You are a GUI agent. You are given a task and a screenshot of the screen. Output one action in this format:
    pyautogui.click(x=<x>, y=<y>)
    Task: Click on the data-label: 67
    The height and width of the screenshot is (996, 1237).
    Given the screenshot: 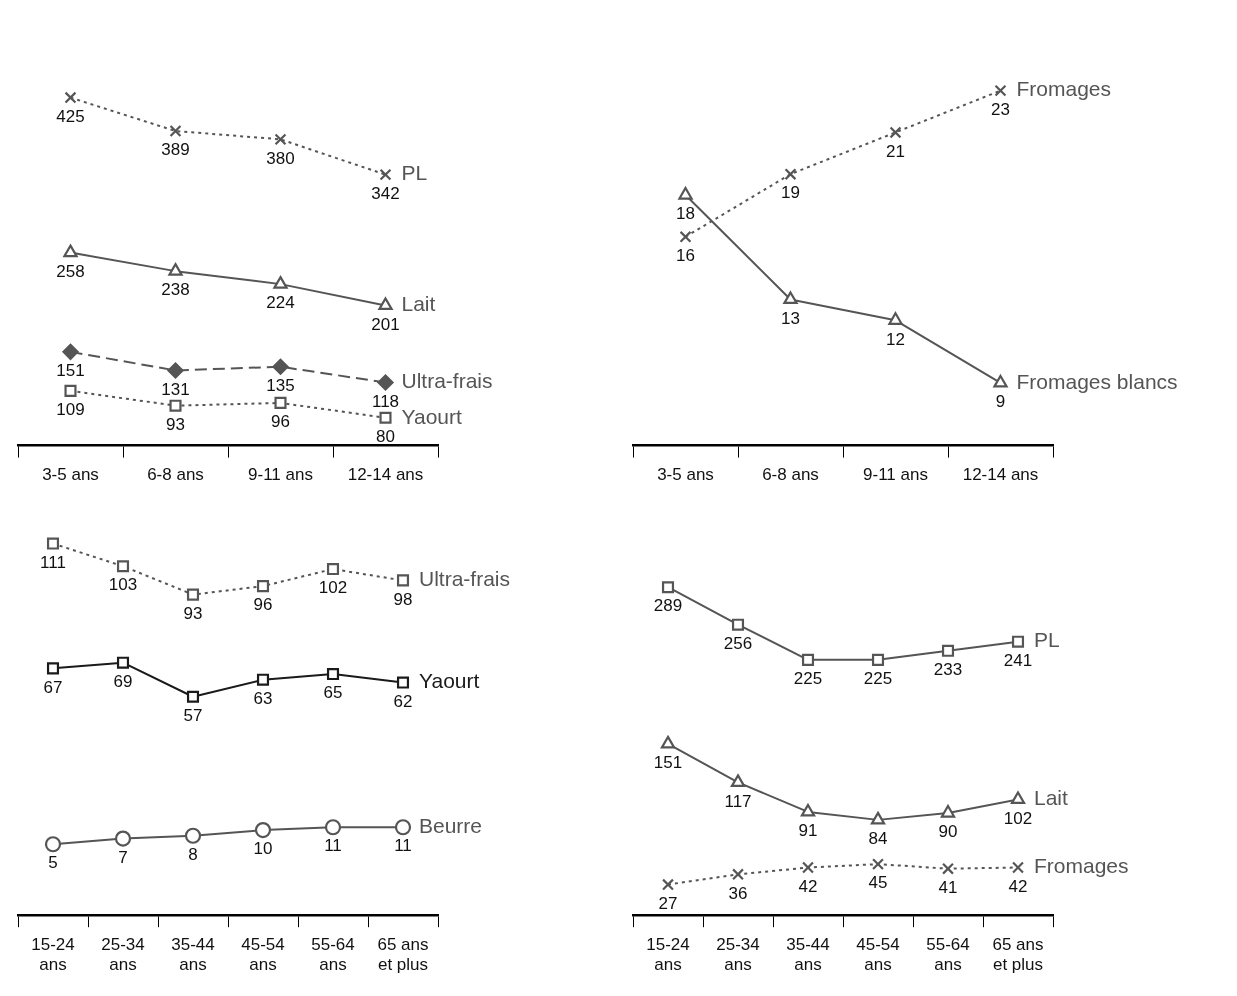 What is the action you would take?
    pyautogui.click(x=53, y=687)
    